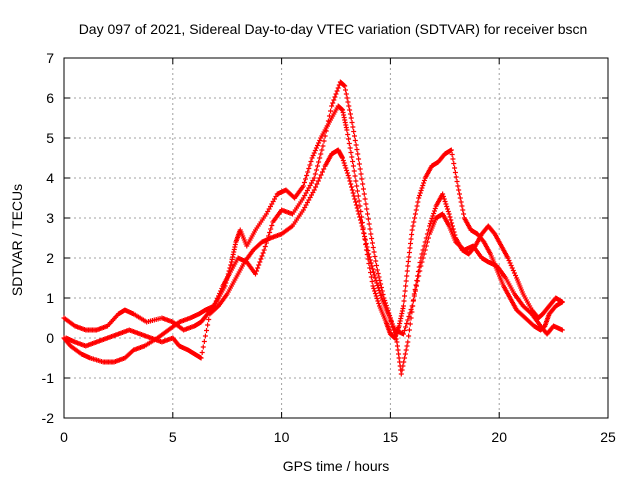  I want to click on y-tick-label: 3, so click(50, 218).